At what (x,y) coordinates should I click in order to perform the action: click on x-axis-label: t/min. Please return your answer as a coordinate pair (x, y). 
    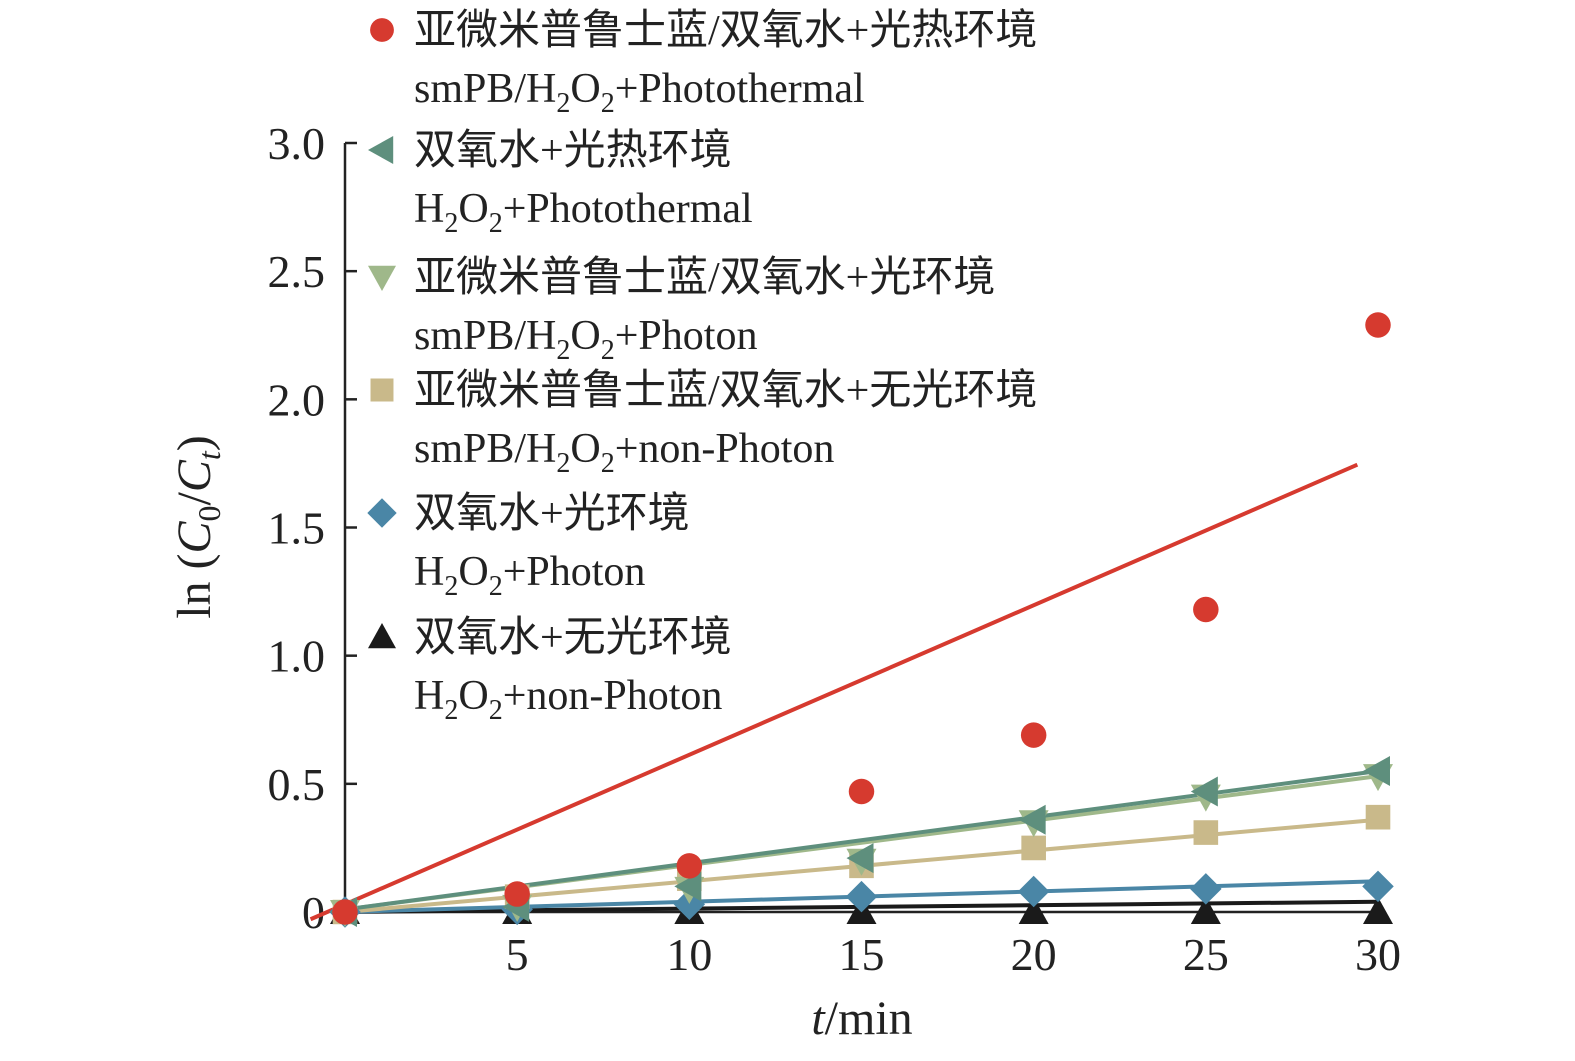
    Looking at the image, I should click on (861, 1018).